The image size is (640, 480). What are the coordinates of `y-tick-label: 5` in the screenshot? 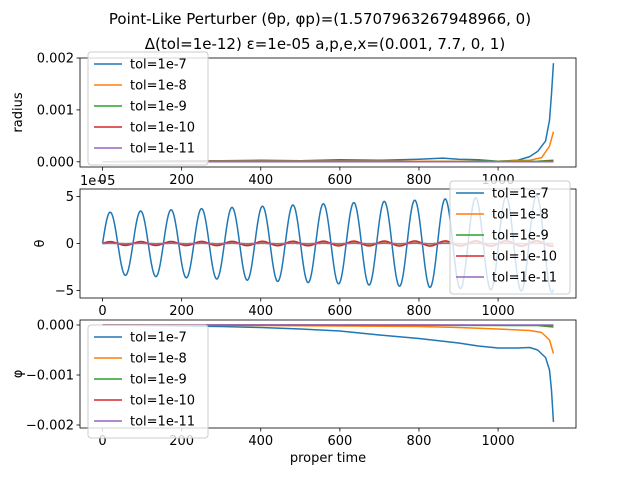 It's located at (70, 197).